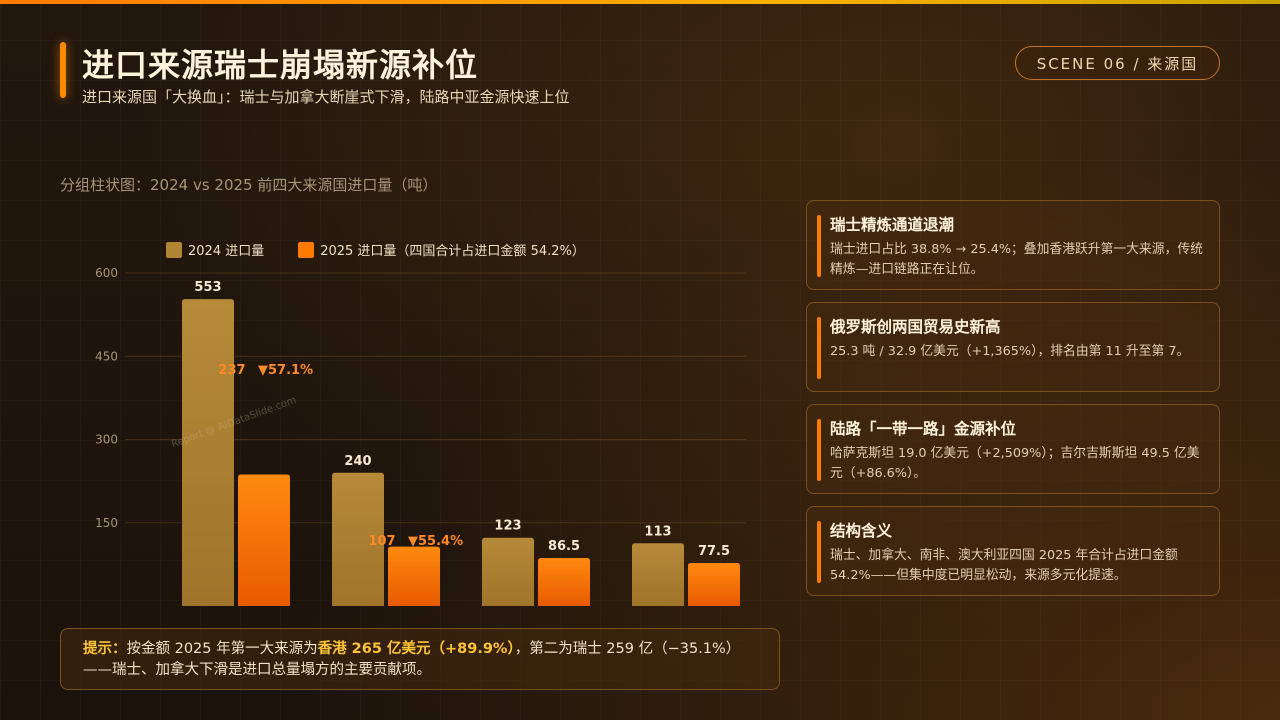  I want to click on chart-legend: 2024 进口量 2025 进口量（四国合计占进口金额 54.2%）, so click(392, 249).